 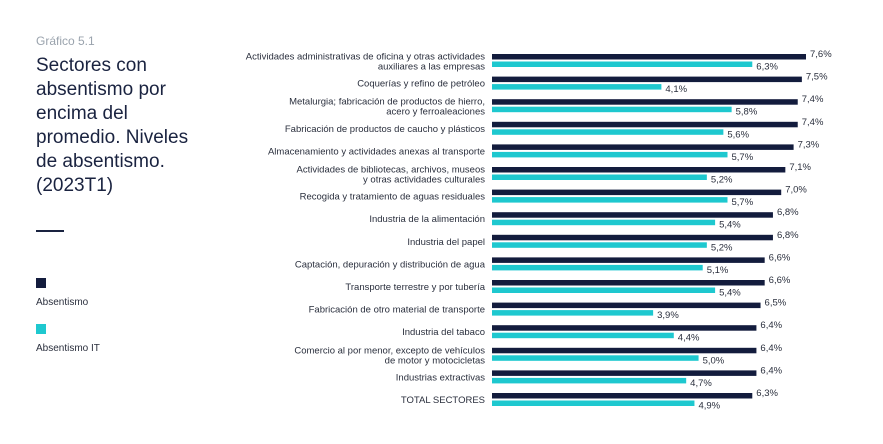 I want to click on value-label-absentismo-it: 5,8%, so click(x=747, y=112).